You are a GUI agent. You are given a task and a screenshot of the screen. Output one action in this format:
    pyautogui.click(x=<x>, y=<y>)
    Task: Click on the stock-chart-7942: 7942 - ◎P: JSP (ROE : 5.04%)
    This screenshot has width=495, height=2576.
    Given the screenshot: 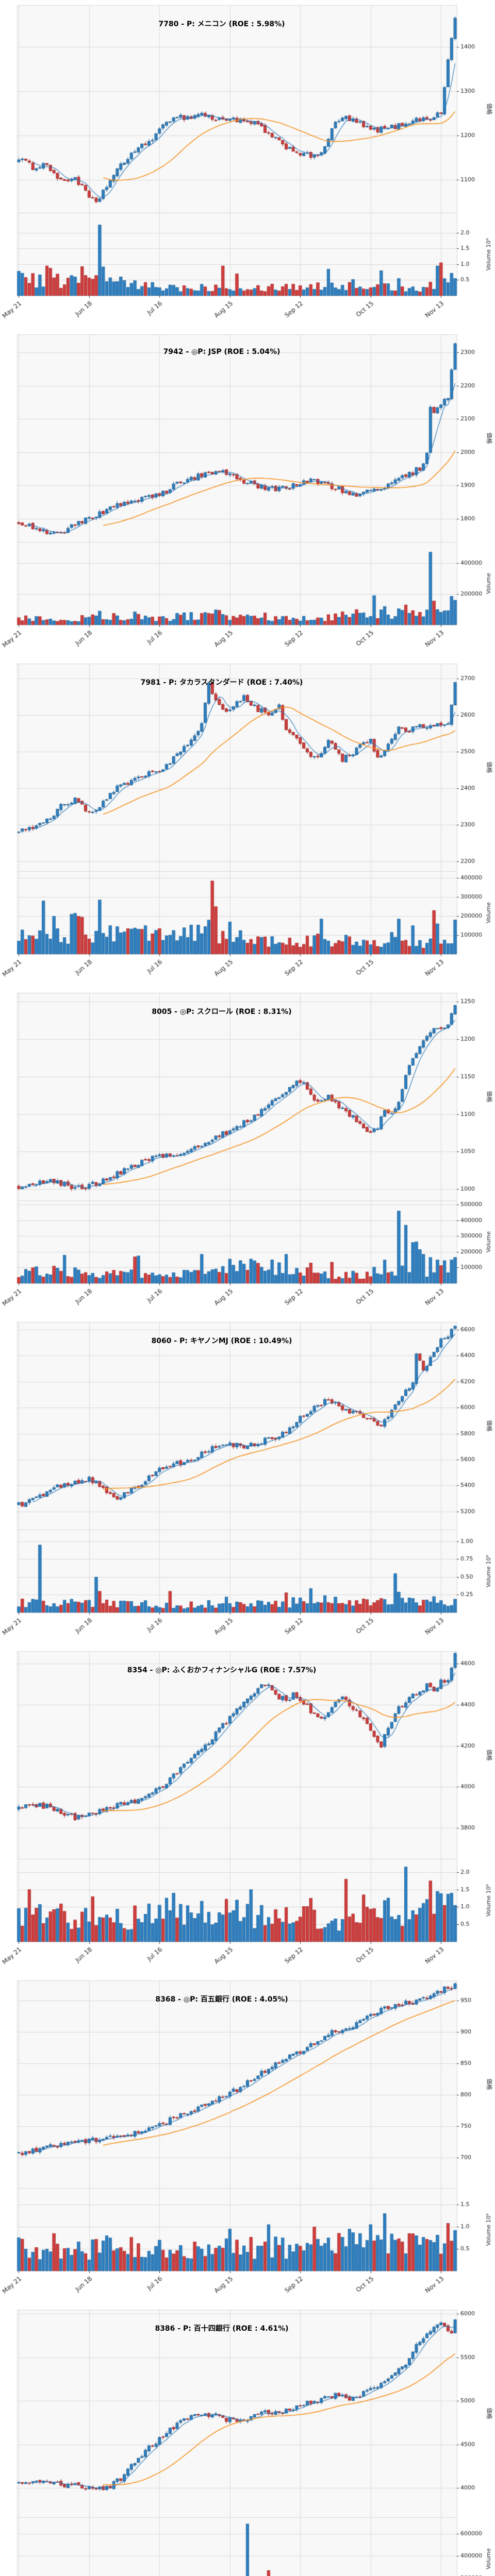 What is the action you would take?
    pyautogui.click(x=247, y=493)
    